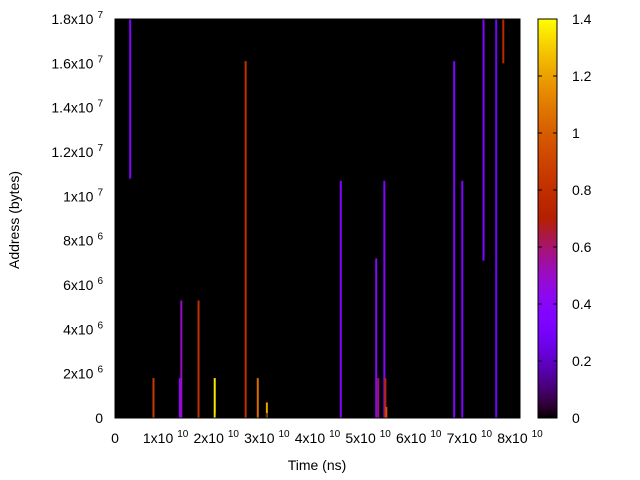  Describe the element at coordinates (14, 220) in the screenshot. I see `y-axis-label: Address (bytes)` at that location.